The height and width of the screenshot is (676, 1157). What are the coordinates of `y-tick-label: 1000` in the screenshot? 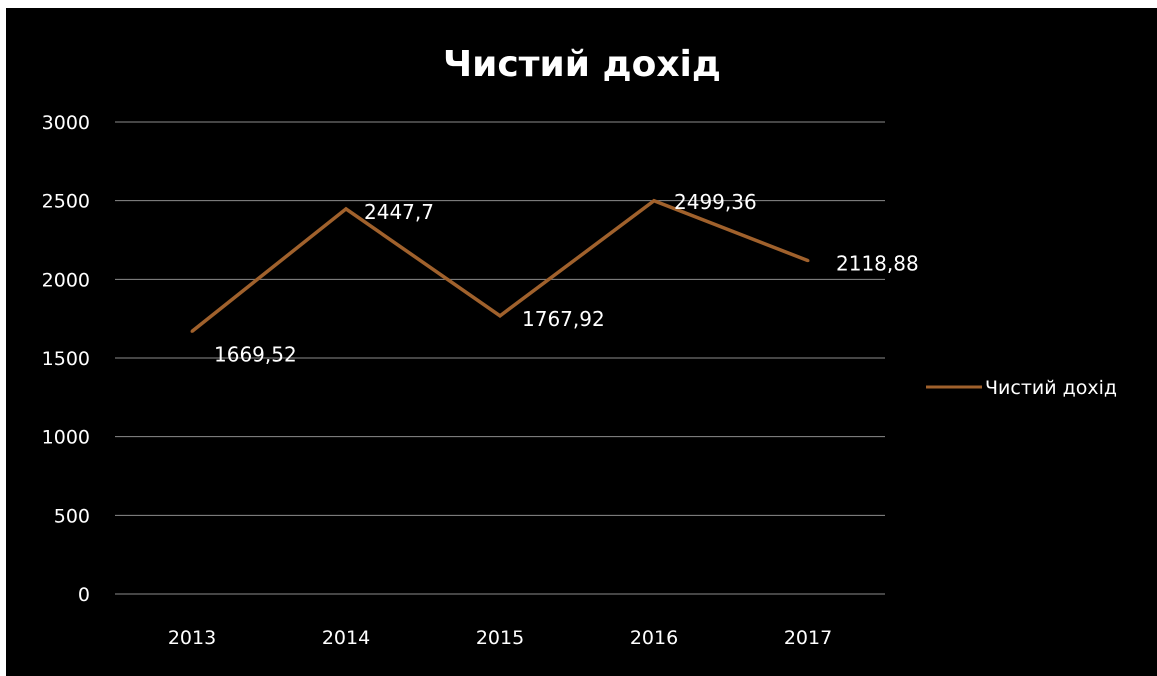 It's located at (66, 438).